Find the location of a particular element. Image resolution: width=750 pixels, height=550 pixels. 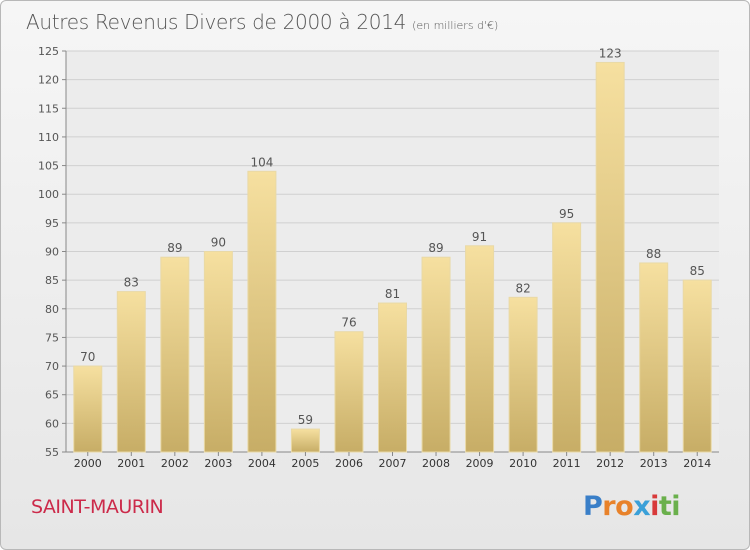

y-tick-label: 55 is located at coordinates (52, 452).